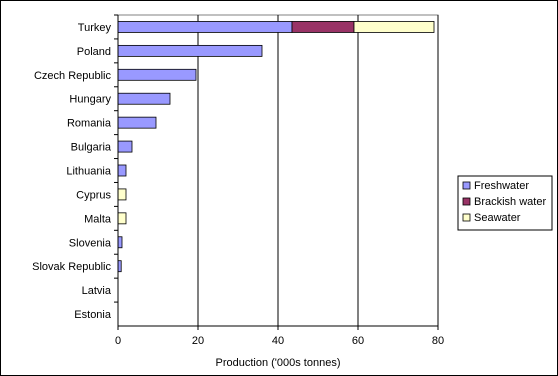 The height and width of the screenshot is (376, 558). I want to click on category-label-turkey: Turkey, so click(95, 28).